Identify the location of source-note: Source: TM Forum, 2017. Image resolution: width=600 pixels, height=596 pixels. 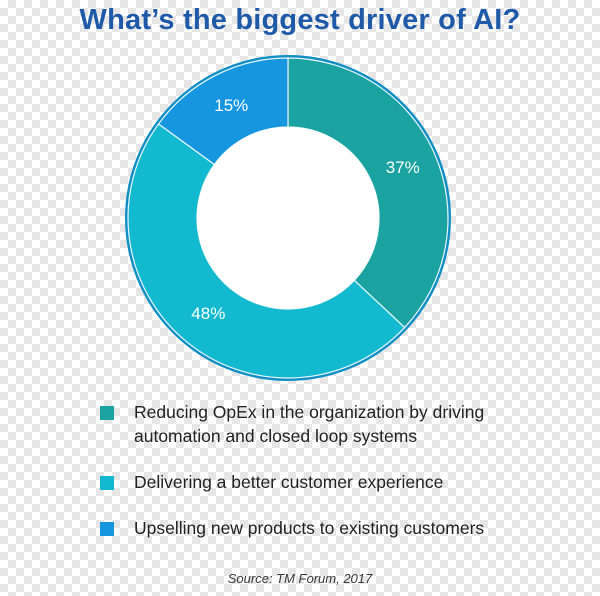
(300, 578).